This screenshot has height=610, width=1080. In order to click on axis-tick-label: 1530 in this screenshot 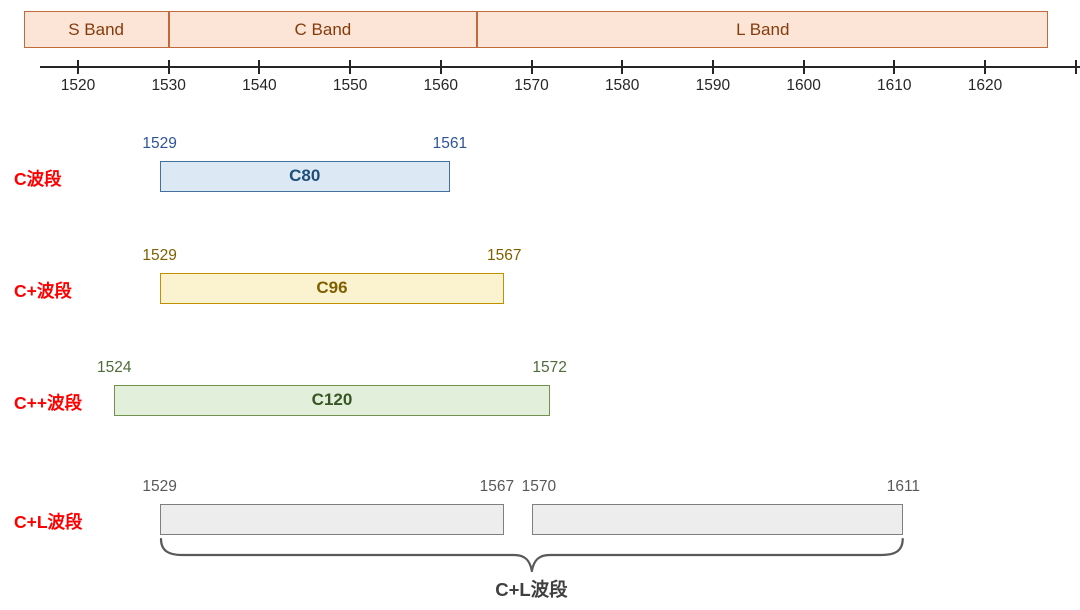, I will do `click(168, 85)`.